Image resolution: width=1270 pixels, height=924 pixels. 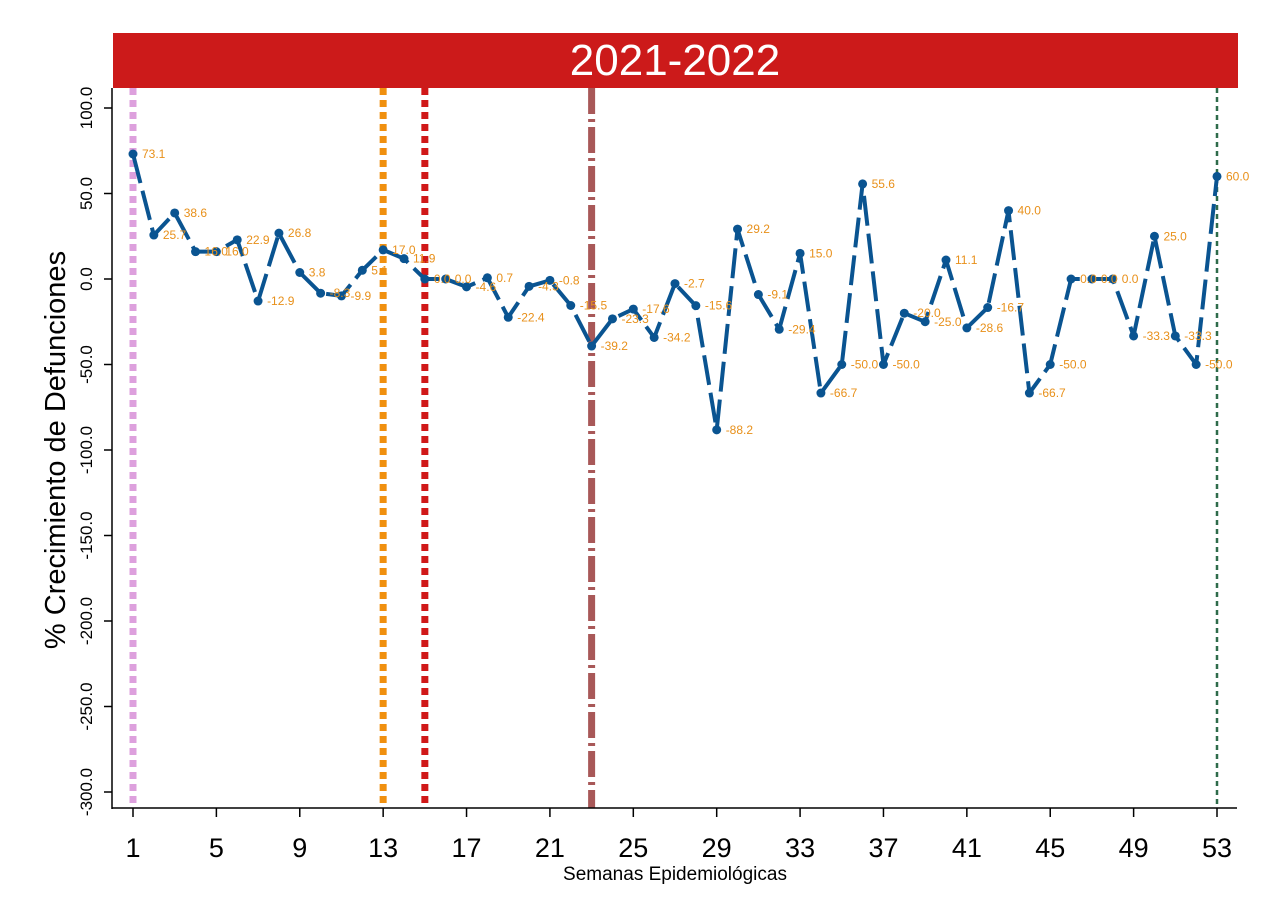 I want to click on y-tick-label: 100.0, so click(x=86, y=108).